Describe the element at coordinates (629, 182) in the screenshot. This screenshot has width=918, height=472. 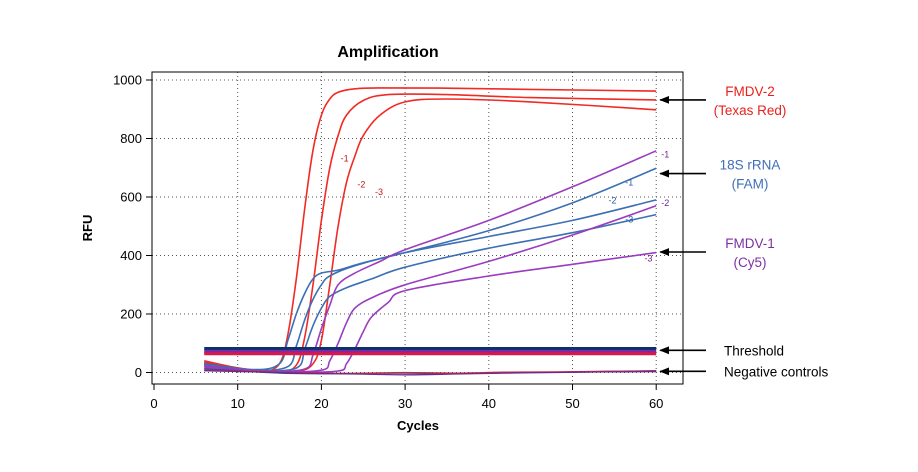
I see `curve-label-18s-rrna-1: -1` at that location.